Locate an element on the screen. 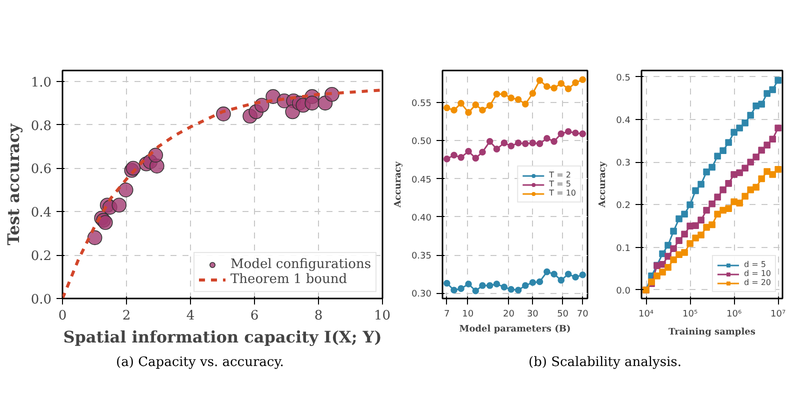 The width and height of the screenshot is (804, 398). legend-label: d = 10 is located at coordinates (757, 273).